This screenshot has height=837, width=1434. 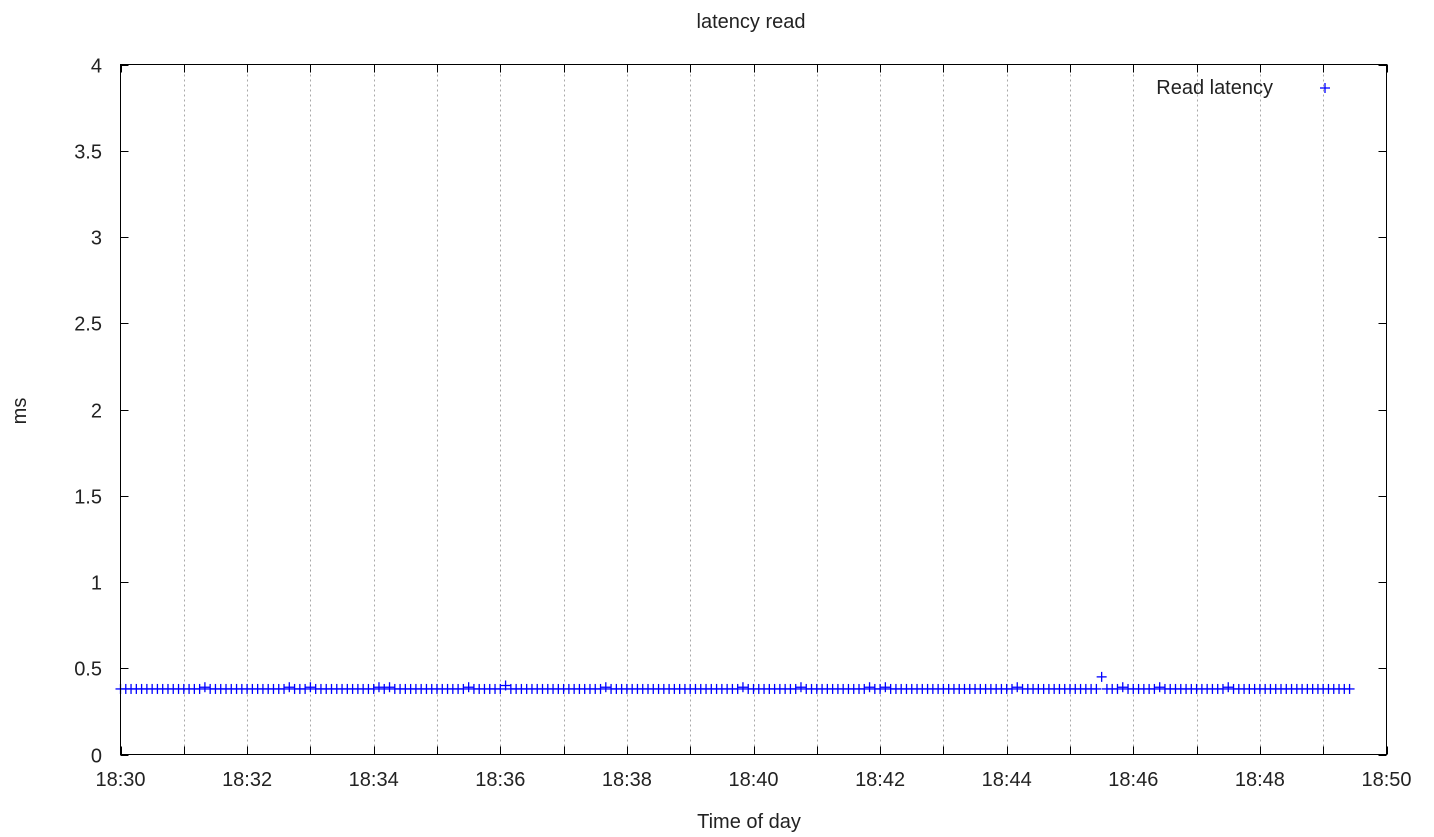 What do you see at coordinates (96, 239) in the screenshot?
I see `y-tick-label: 3` at bounding box center [96, 239].